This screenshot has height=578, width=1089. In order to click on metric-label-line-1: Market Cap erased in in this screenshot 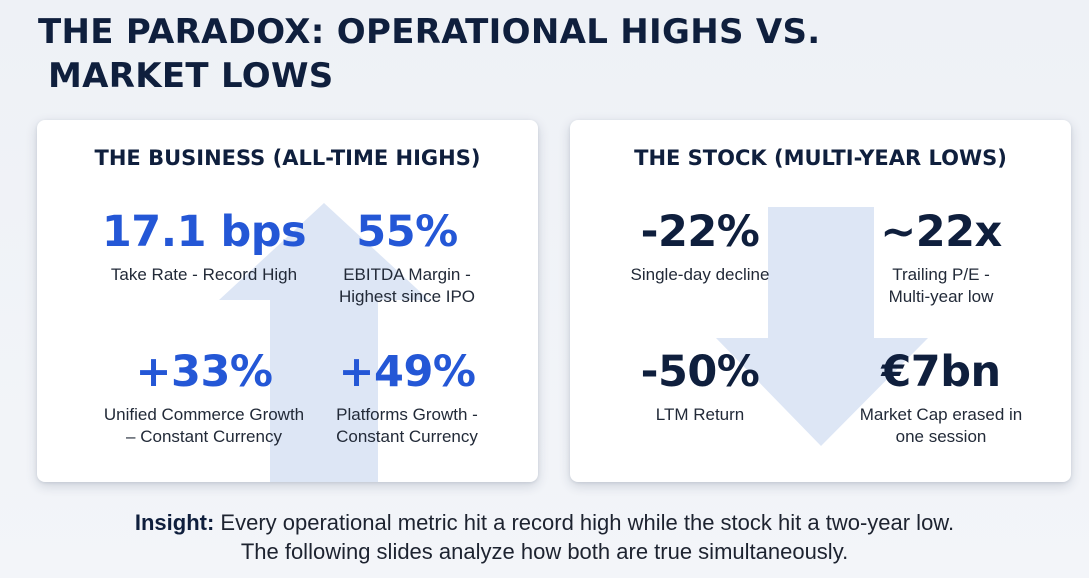, I will do `click(941, 414)`.